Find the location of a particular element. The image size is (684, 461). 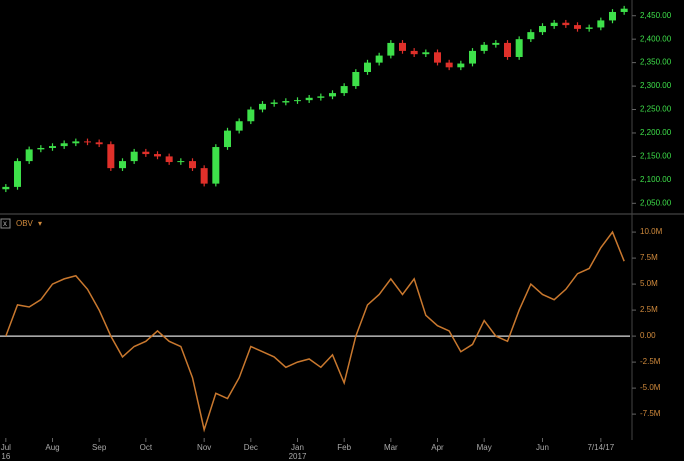

x-tick-label: Dec is located at coordinates (251, 447).